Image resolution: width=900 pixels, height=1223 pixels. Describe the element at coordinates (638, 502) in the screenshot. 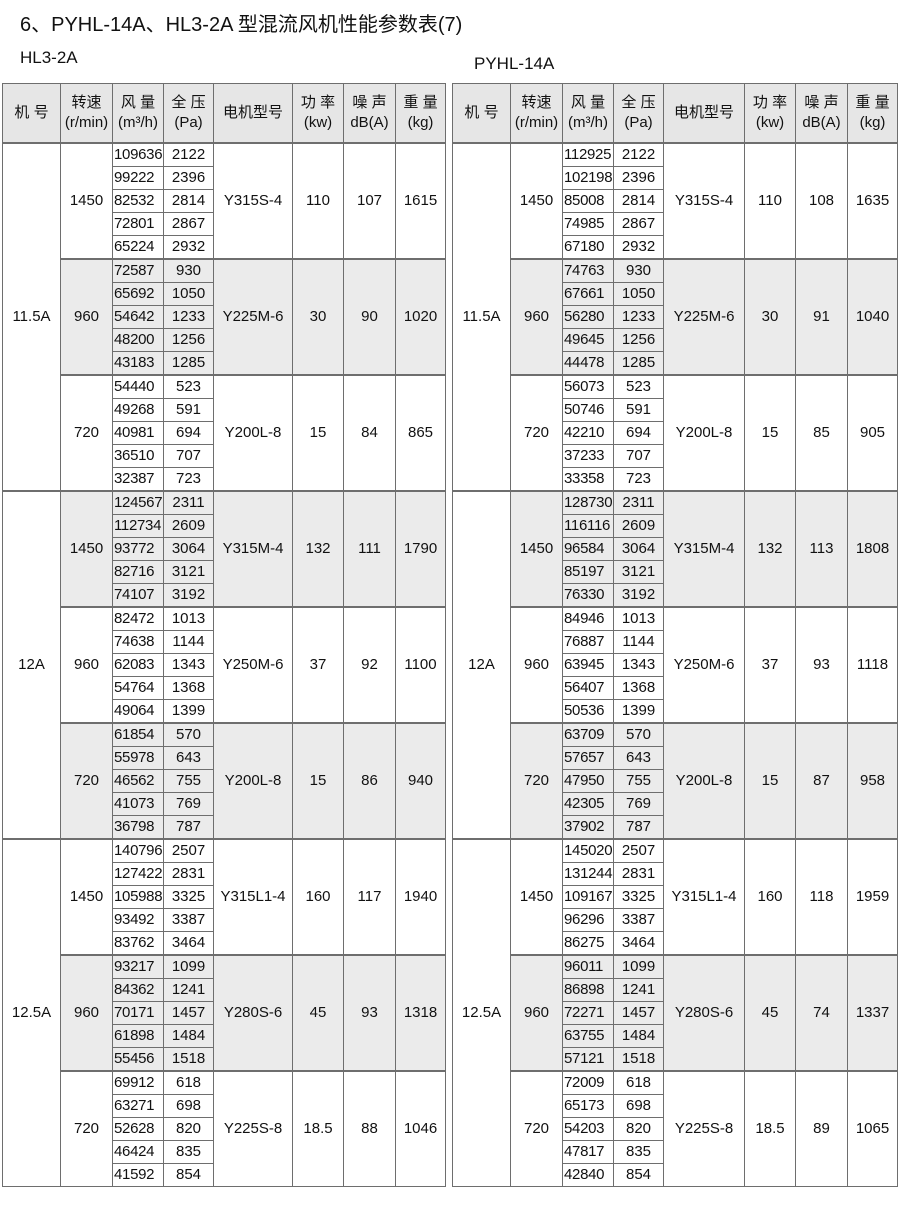

I see `pressure-cell: 2311` at that location.